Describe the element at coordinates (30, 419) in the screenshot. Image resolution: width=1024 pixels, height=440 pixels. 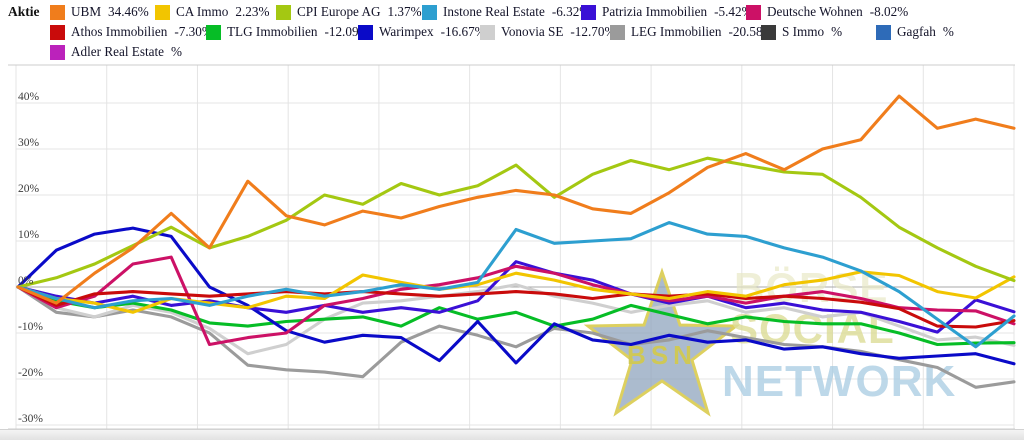
I see `y-tick-label: -30%` at that location.